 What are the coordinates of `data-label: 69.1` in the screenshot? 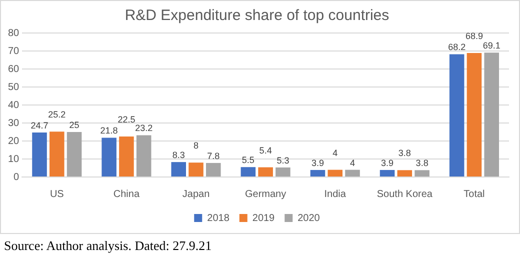 It's located at (491, 45).